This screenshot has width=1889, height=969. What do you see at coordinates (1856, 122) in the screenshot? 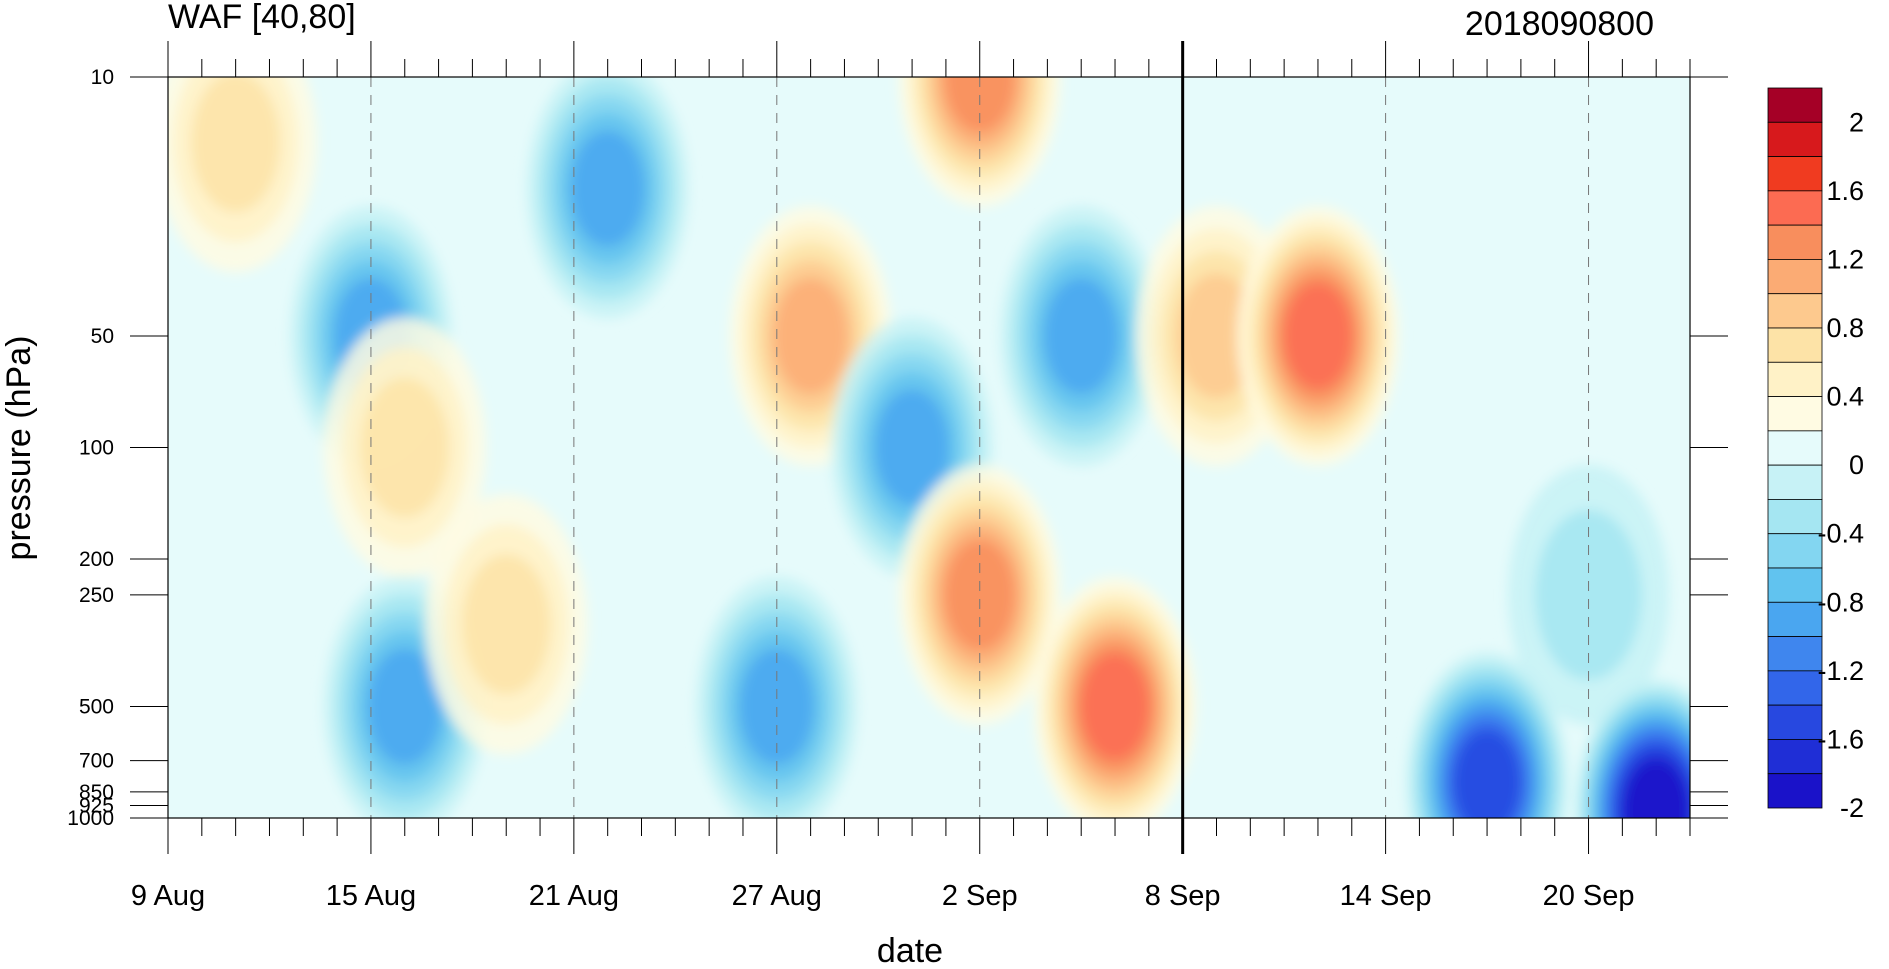
I see `colorbar-label: 2` at bounding box center [1856, 122].